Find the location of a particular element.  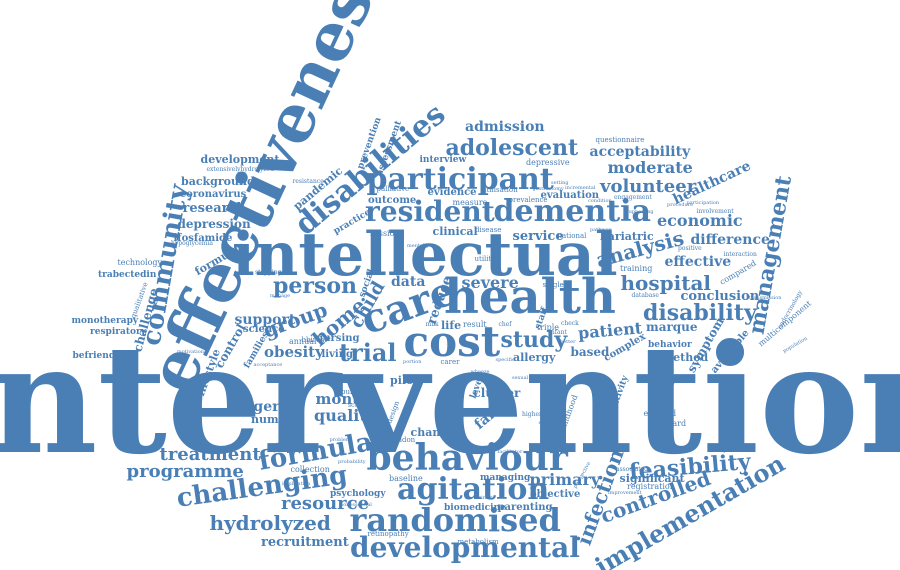

word-befriending: befriending is located at coordinates (102, 355).